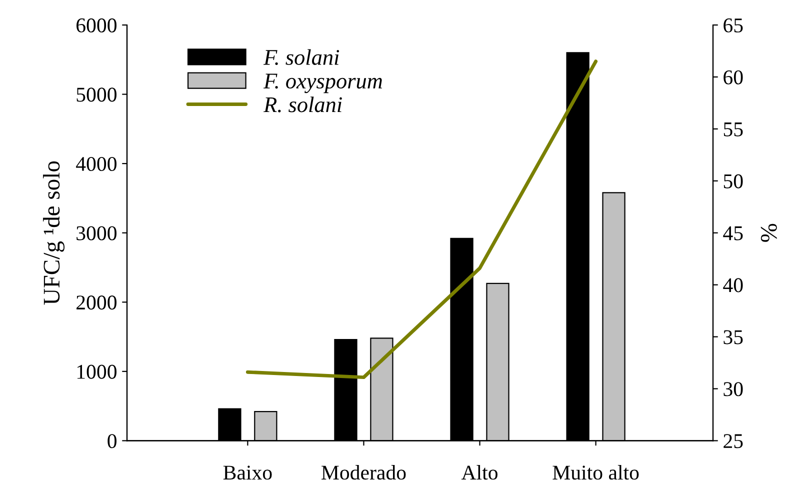 Image resolution: width=791 pixels, height=487 pixels. I want to click on y2-axis-title: %, so click(768, 233).